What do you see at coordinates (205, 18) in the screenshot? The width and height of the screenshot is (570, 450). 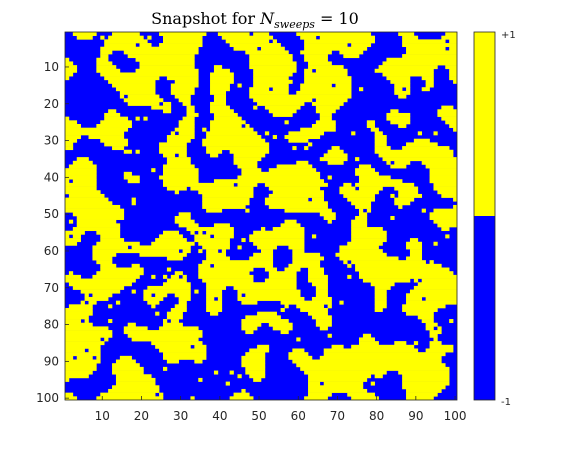 I see `title-prefix: Snapshot for` at bounding box center [205, 18].